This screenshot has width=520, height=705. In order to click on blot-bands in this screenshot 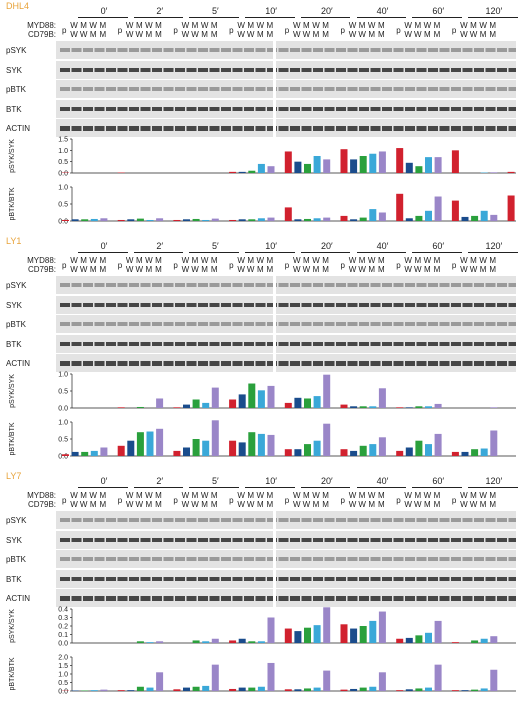, I will do `click(288, 128)`.